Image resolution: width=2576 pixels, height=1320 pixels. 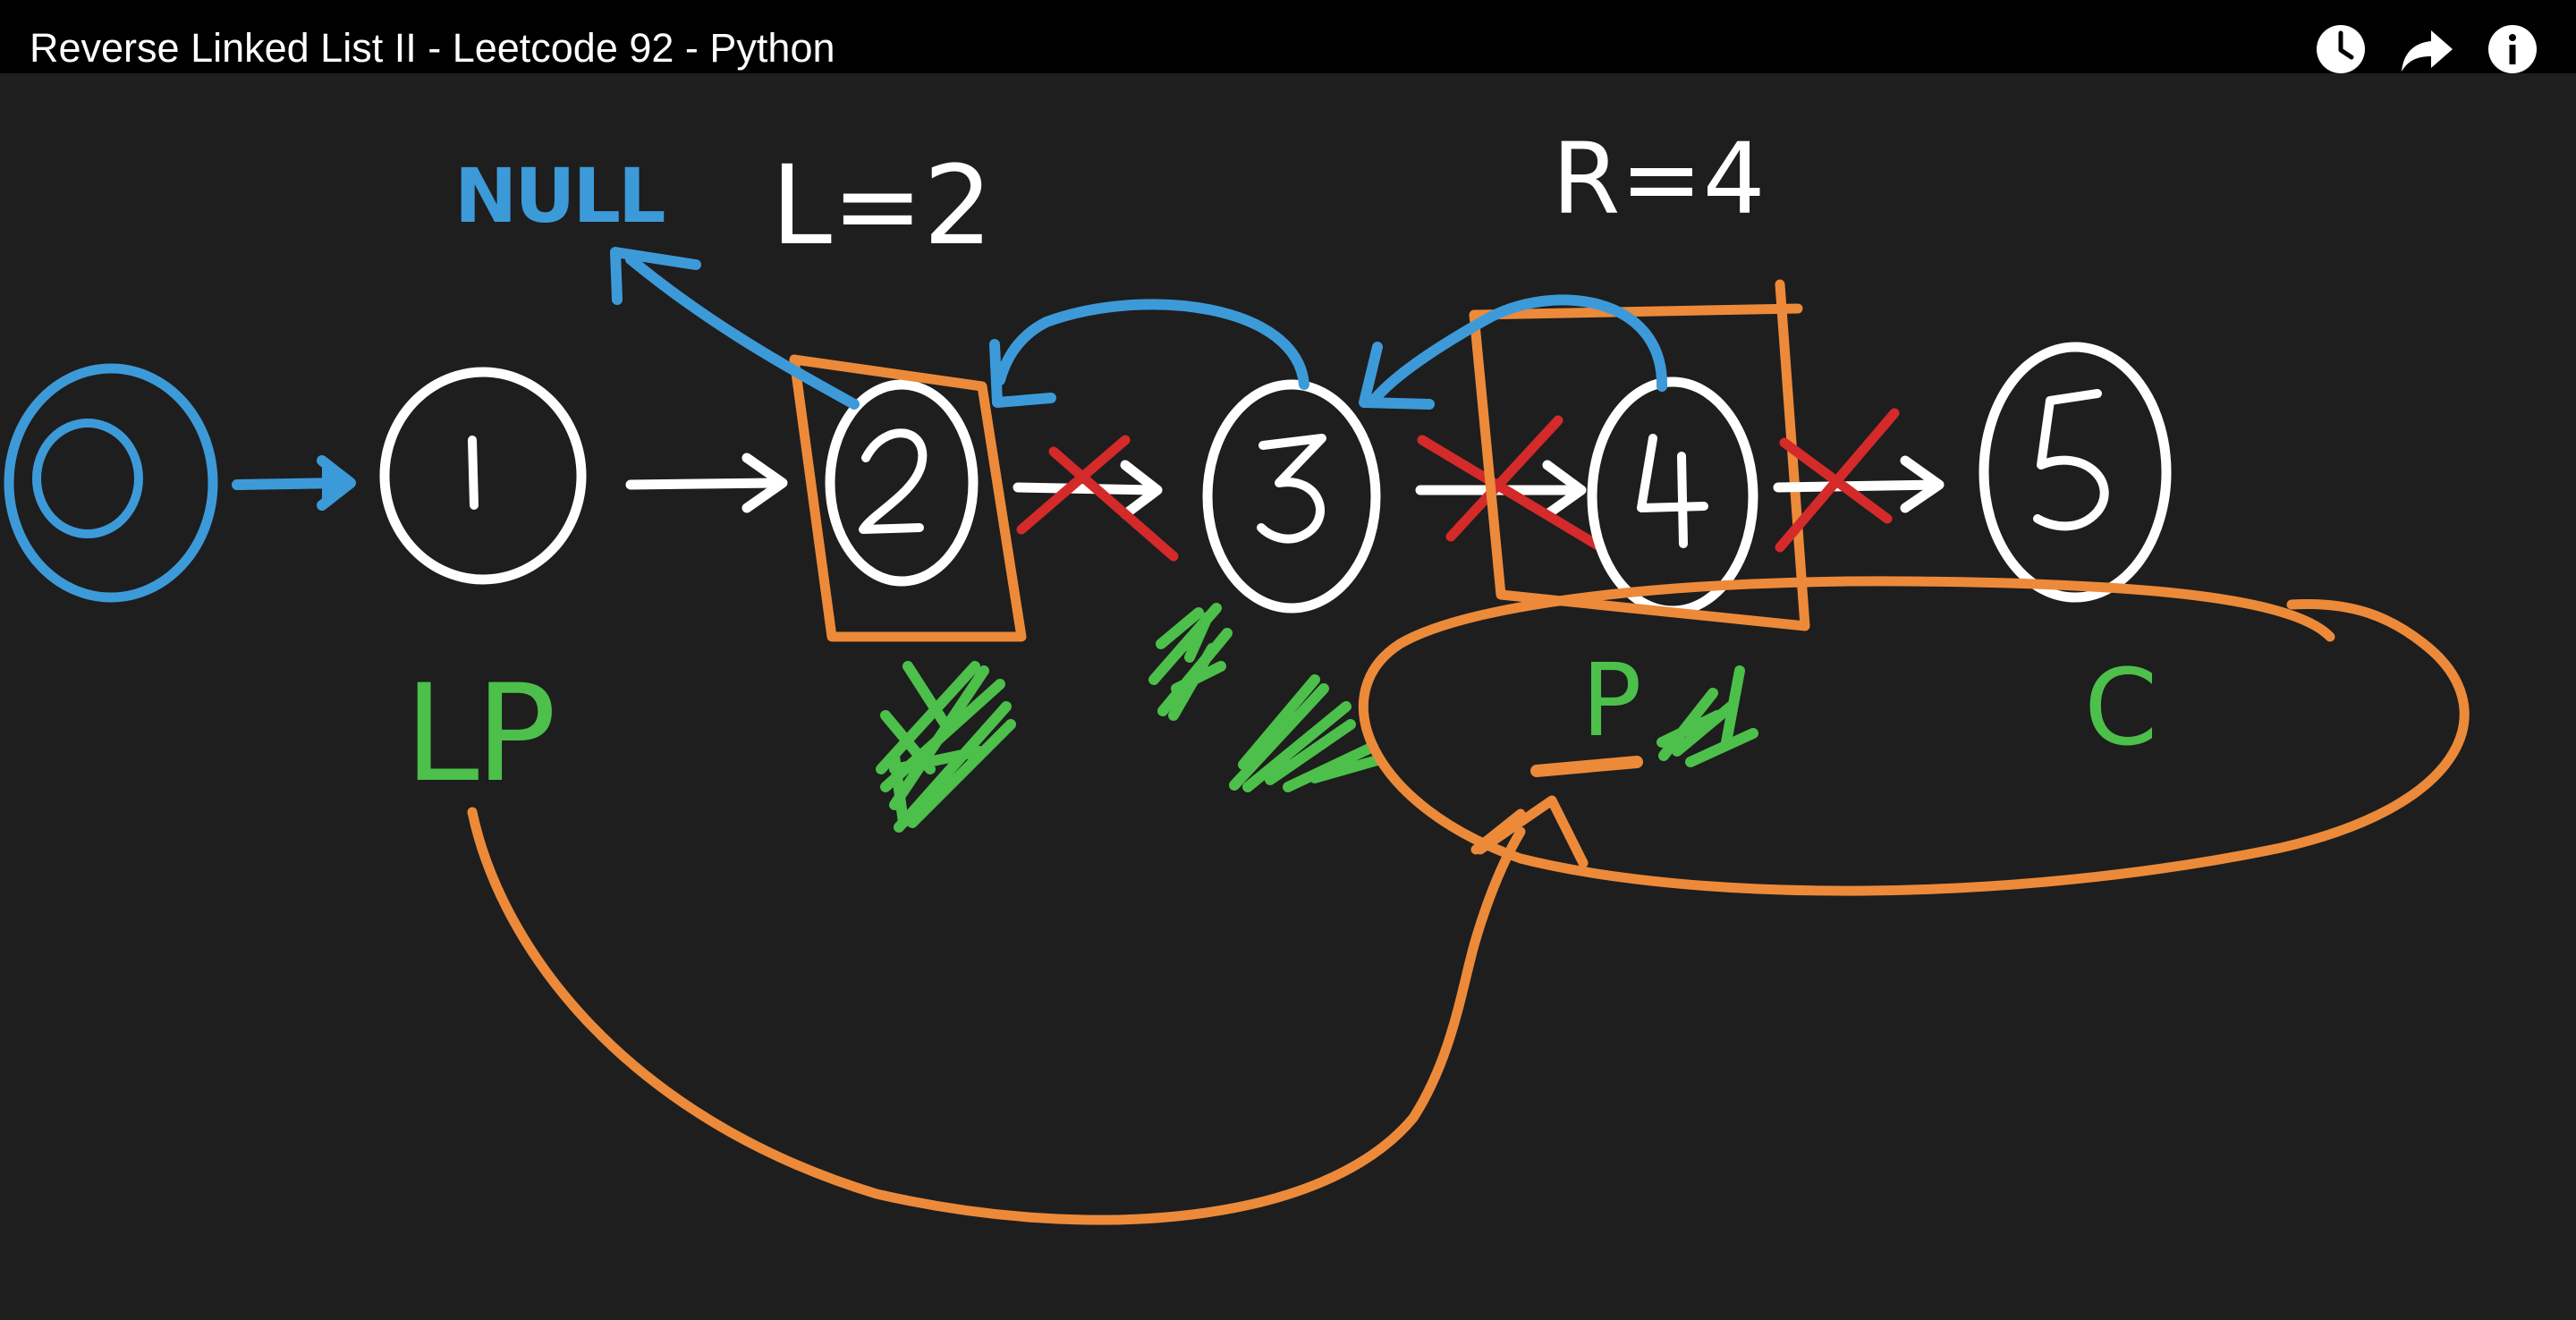 What do you see at coordinates (1659, 179) in the screenshot?
I see `right-bound-label: R=4` at bounding box center [1659, 179].